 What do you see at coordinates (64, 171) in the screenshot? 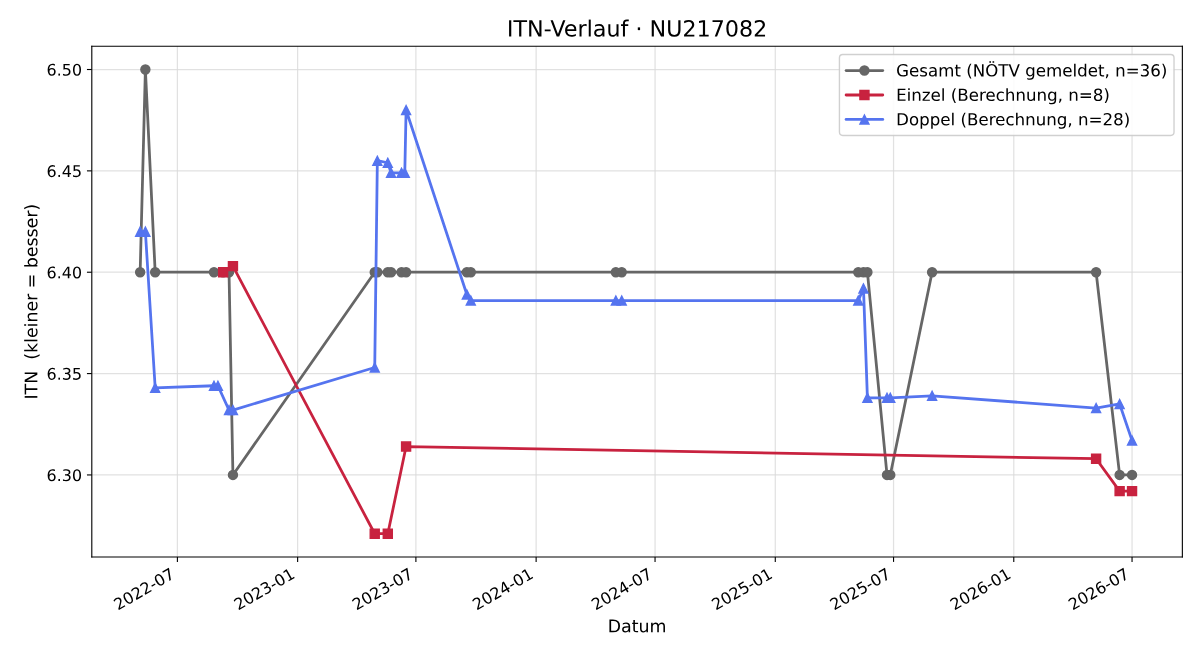
I see `y-tick-label: 6.45` at bounding box center [64, 171].